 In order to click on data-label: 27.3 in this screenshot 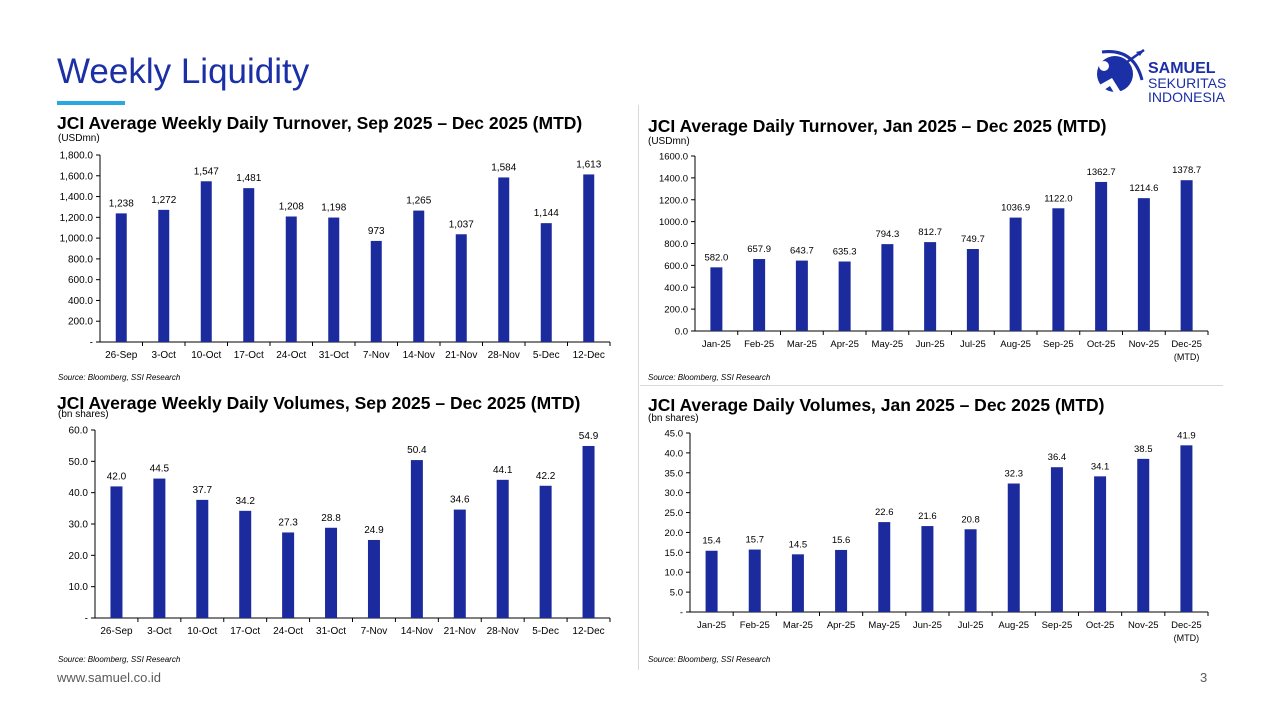, I will do `click(288, 522)`.